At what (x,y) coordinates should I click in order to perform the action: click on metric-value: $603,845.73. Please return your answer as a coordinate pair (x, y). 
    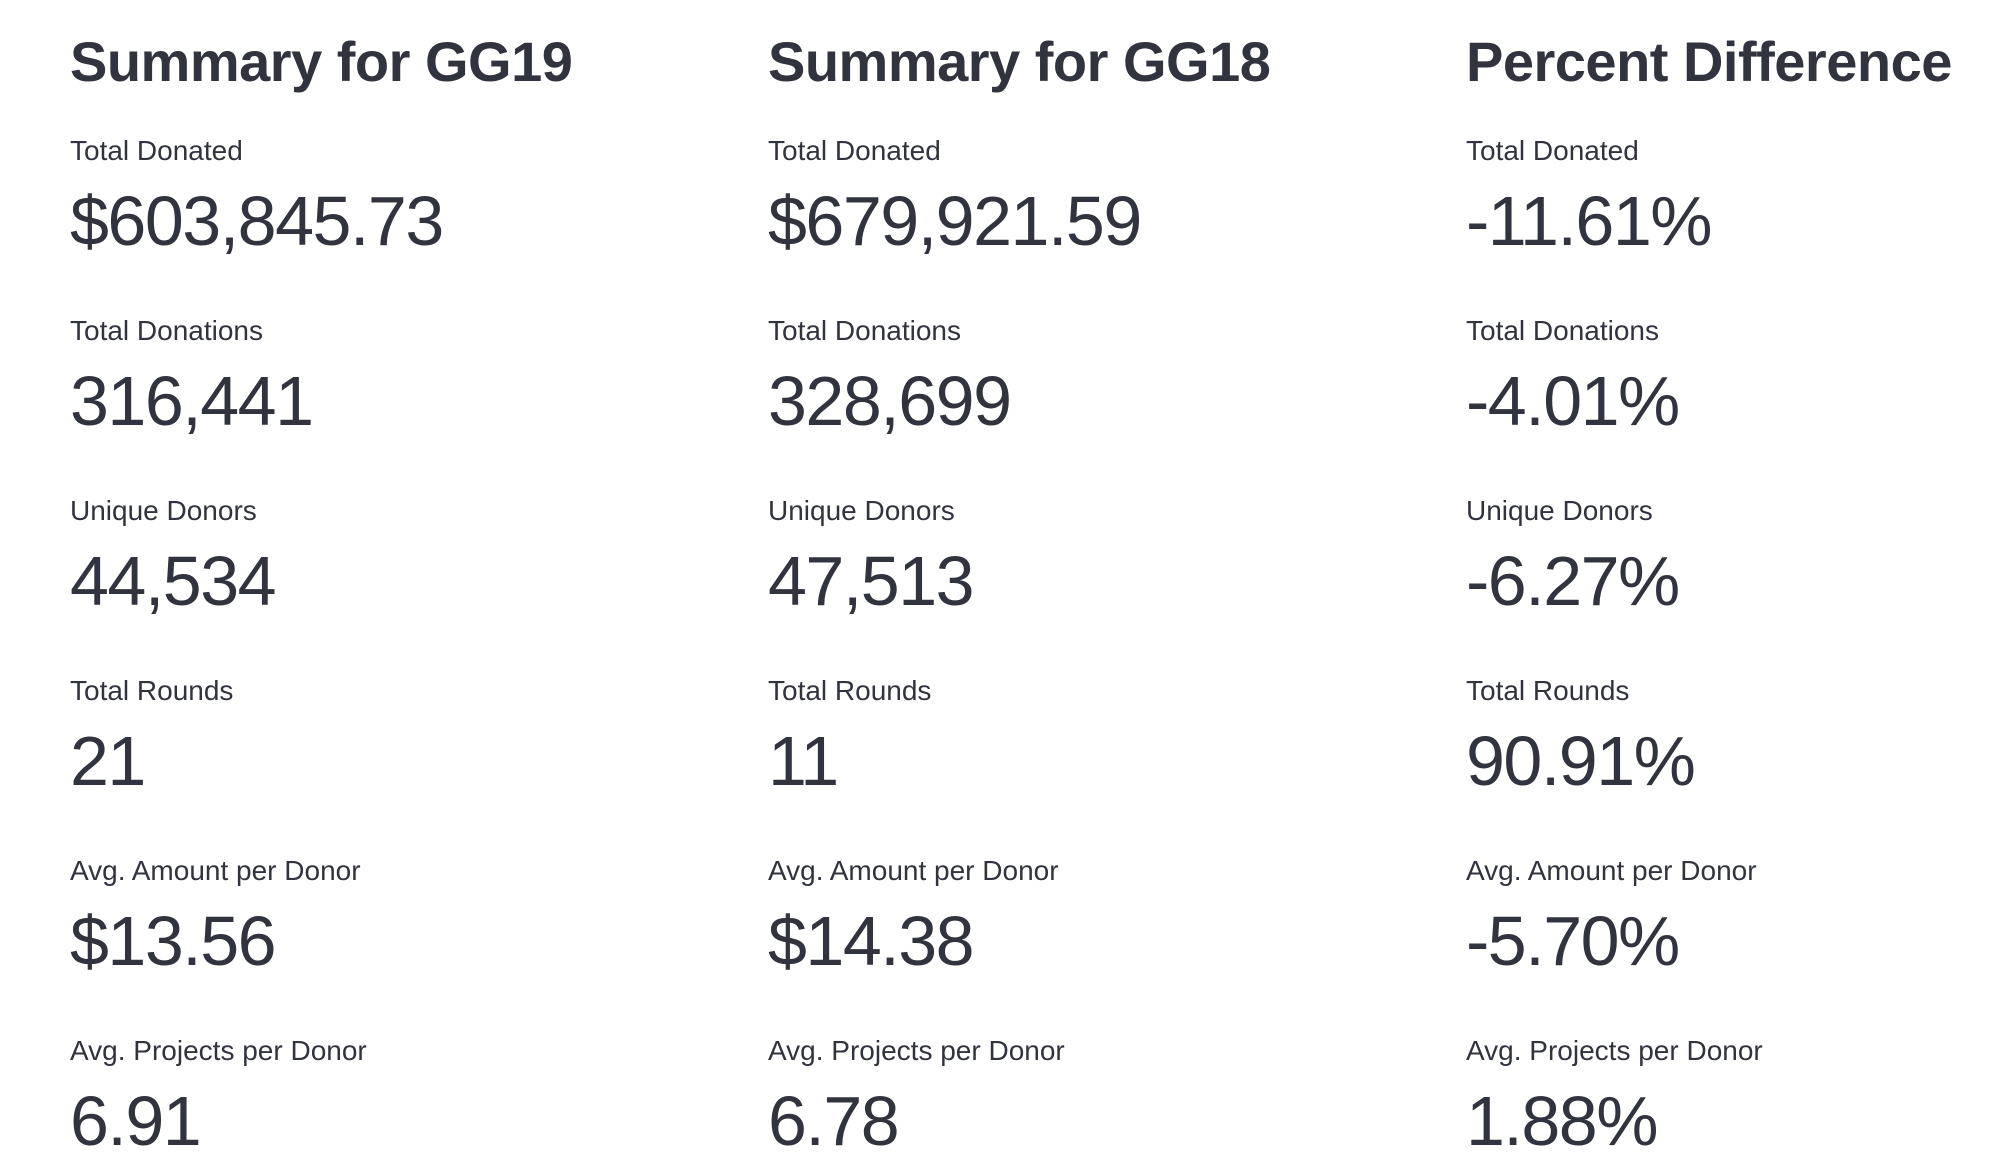
    Looking at the image, I should click on (257, 221).